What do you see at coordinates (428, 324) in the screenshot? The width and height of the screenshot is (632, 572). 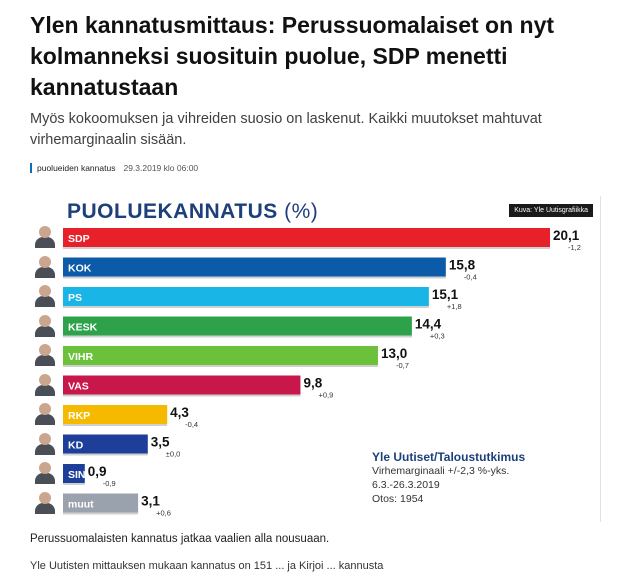 I see `bar-value-label: 14,4` at bounding box center [428, 324].